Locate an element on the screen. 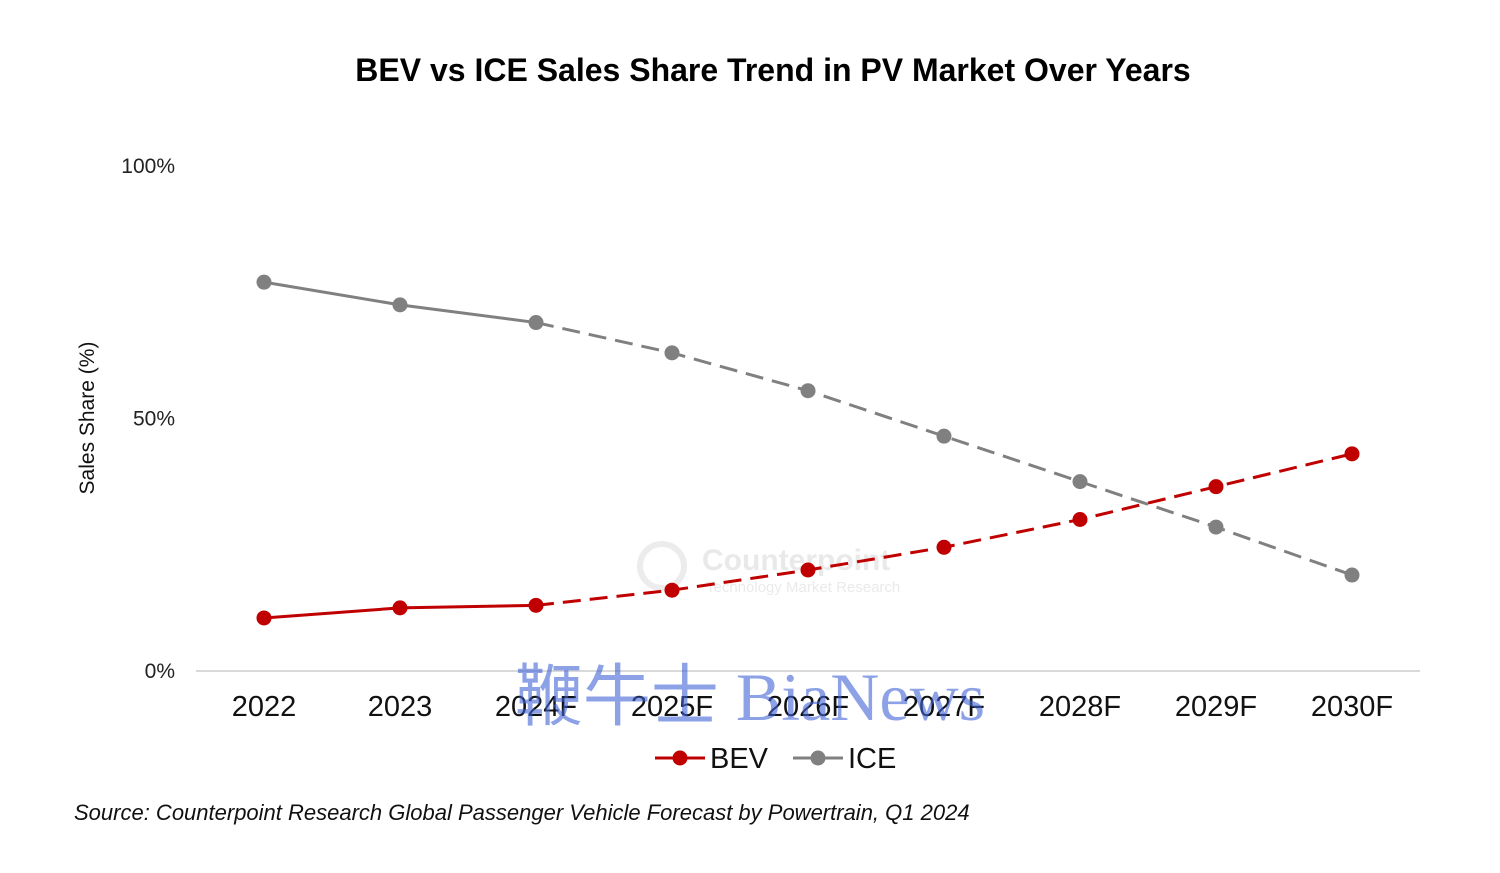  x-tick-label: 2027F is located at coordinates (944, 707).